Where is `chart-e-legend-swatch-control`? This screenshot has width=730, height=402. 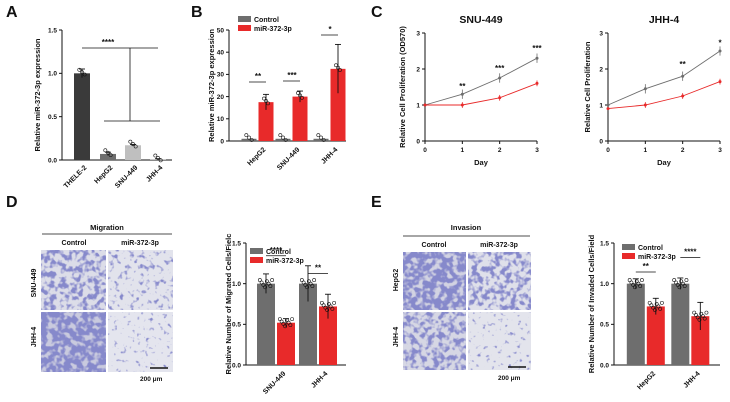
chart-e-legend-swatch-control is located at coordinates (628, 247).